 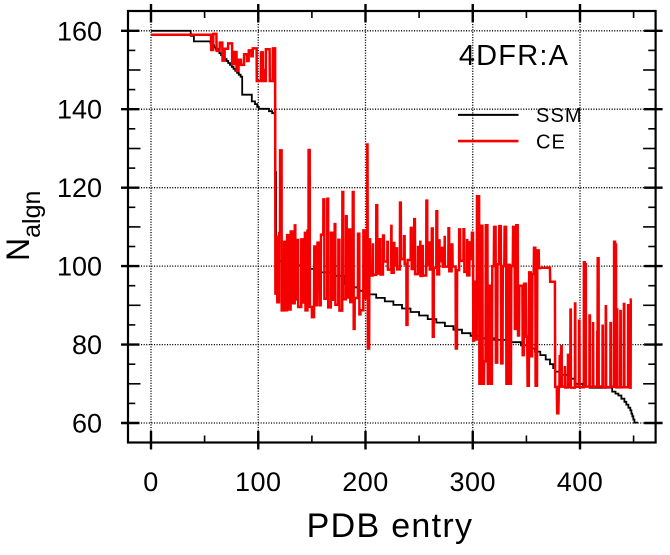 I want to click on svg-text: 120, so click(x=79, y=188).